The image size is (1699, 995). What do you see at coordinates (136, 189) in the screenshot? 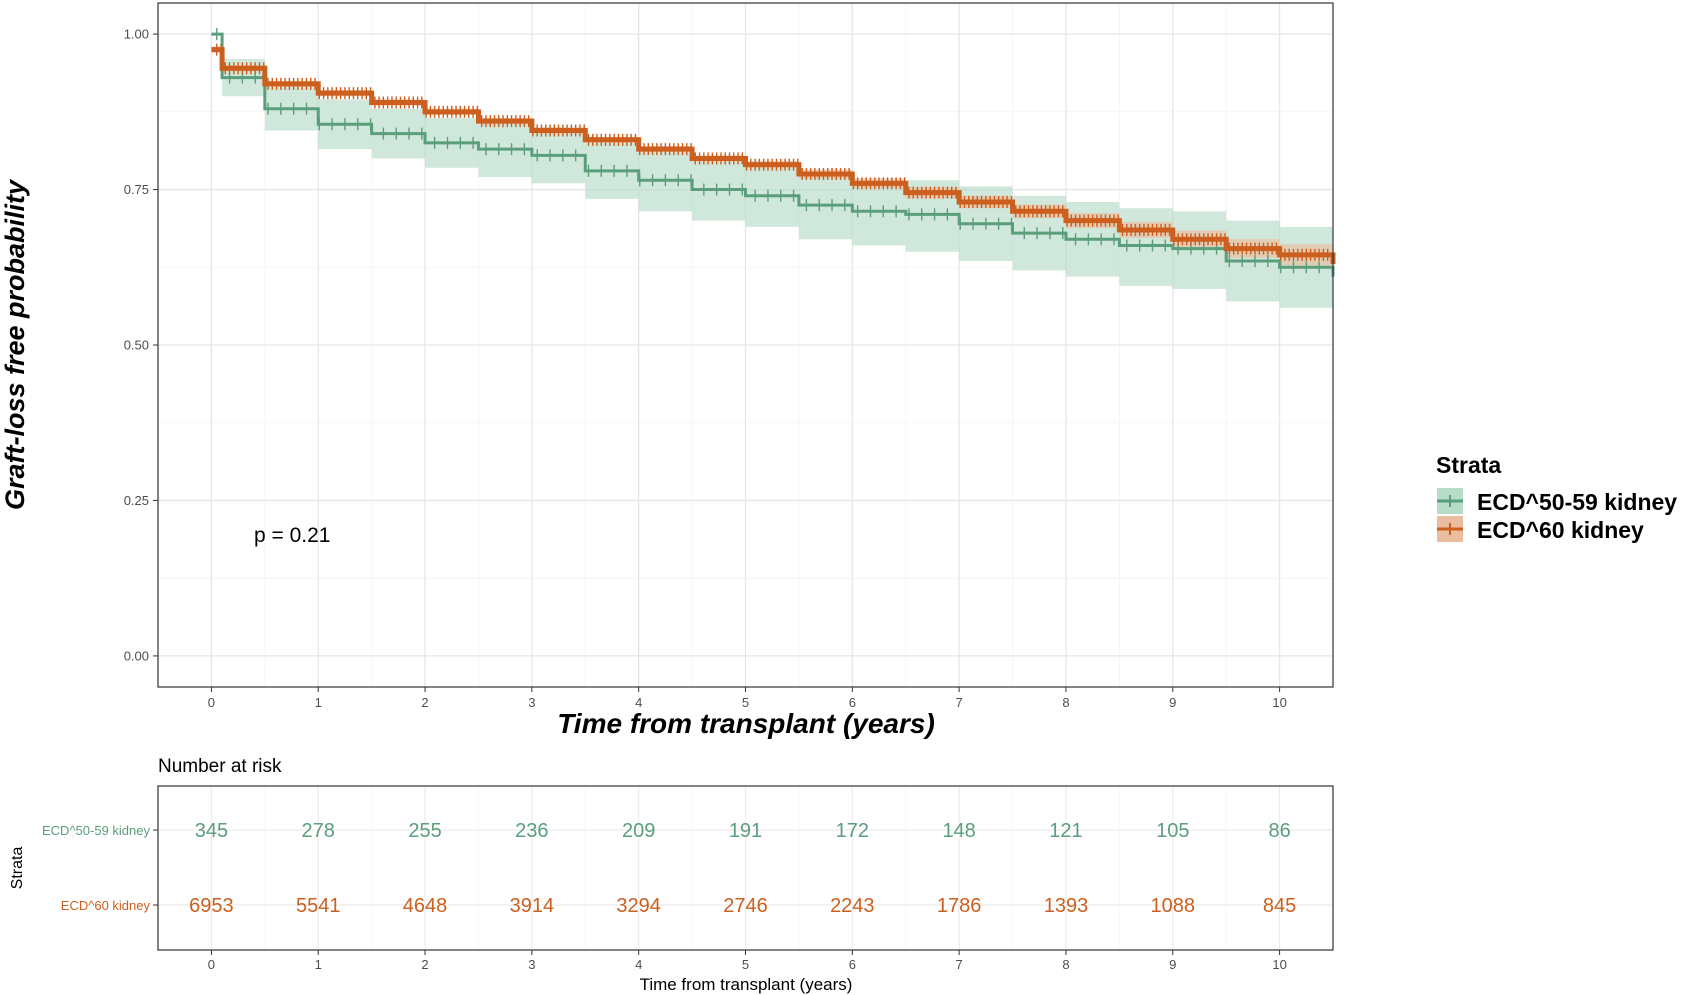
I see `y-tick-label: 0.75` at bounding box center [136, 189].